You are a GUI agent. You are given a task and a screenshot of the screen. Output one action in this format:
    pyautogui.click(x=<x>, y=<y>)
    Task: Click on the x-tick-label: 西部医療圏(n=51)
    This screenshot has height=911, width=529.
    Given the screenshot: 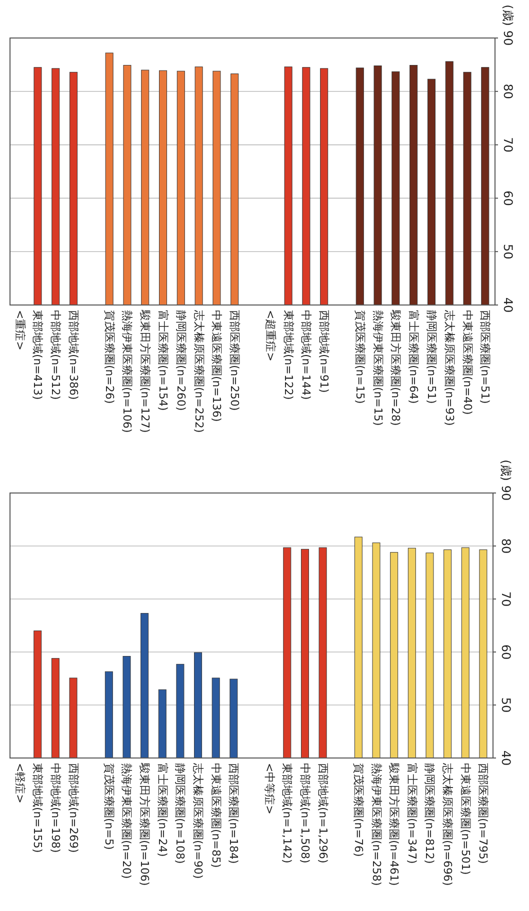 What is the action you would take?
    pyautogui.click(x=485, y=357)
    